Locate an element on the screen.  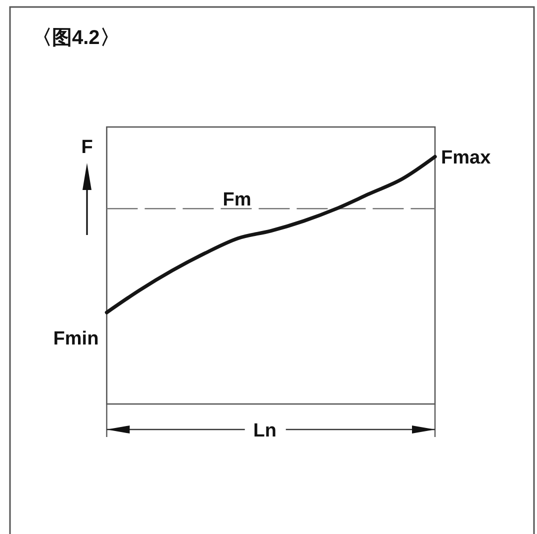
text: Fmin is located at coordinates (76, 339).